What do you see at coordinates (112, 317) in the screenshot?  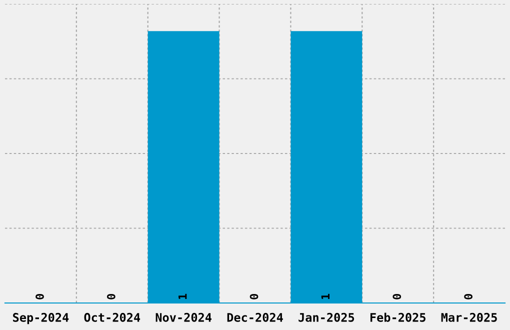 I see `x-tick-label: Oct-2024` at bounding box center [112, 317].